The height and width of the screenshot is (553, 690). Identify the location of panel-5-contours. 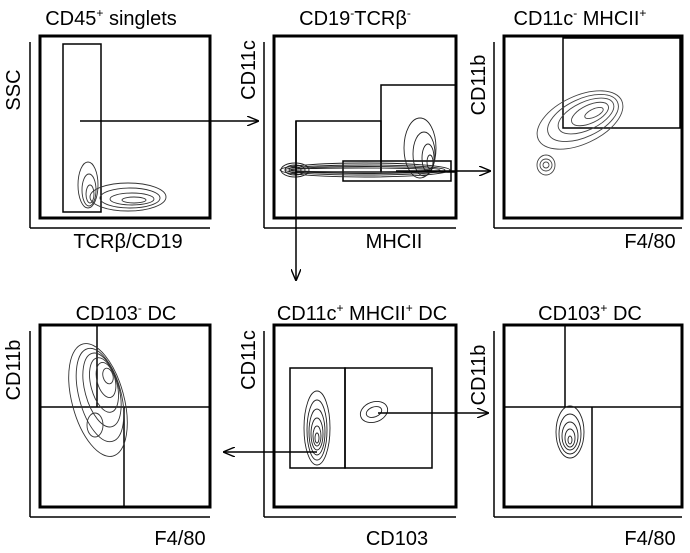
(346, 428).